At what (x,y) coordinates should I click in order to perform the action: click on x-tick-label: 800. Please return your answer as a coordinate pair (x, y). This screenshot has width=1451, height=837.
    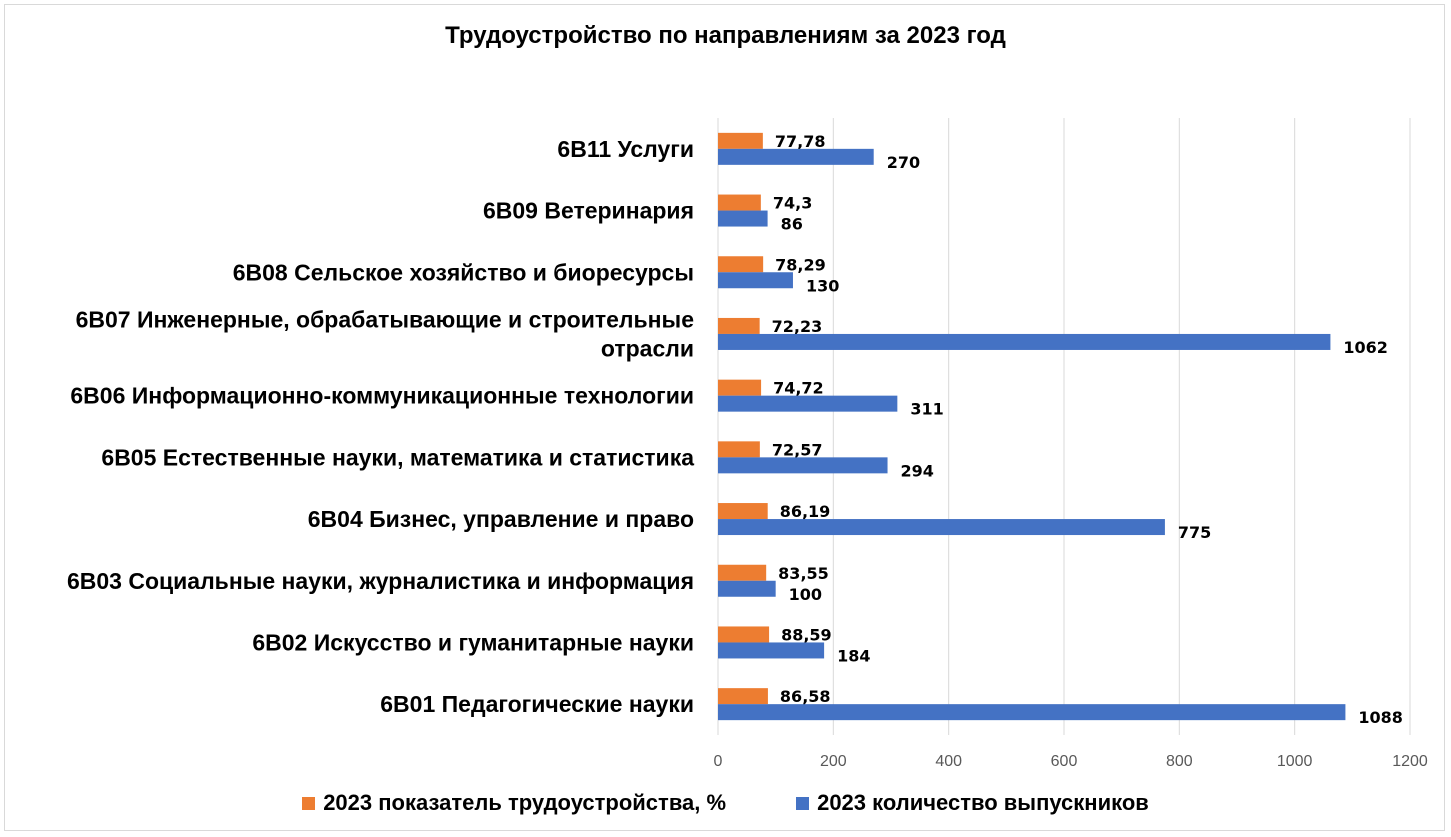
    Looking at the image, I should click on (1179, 761).